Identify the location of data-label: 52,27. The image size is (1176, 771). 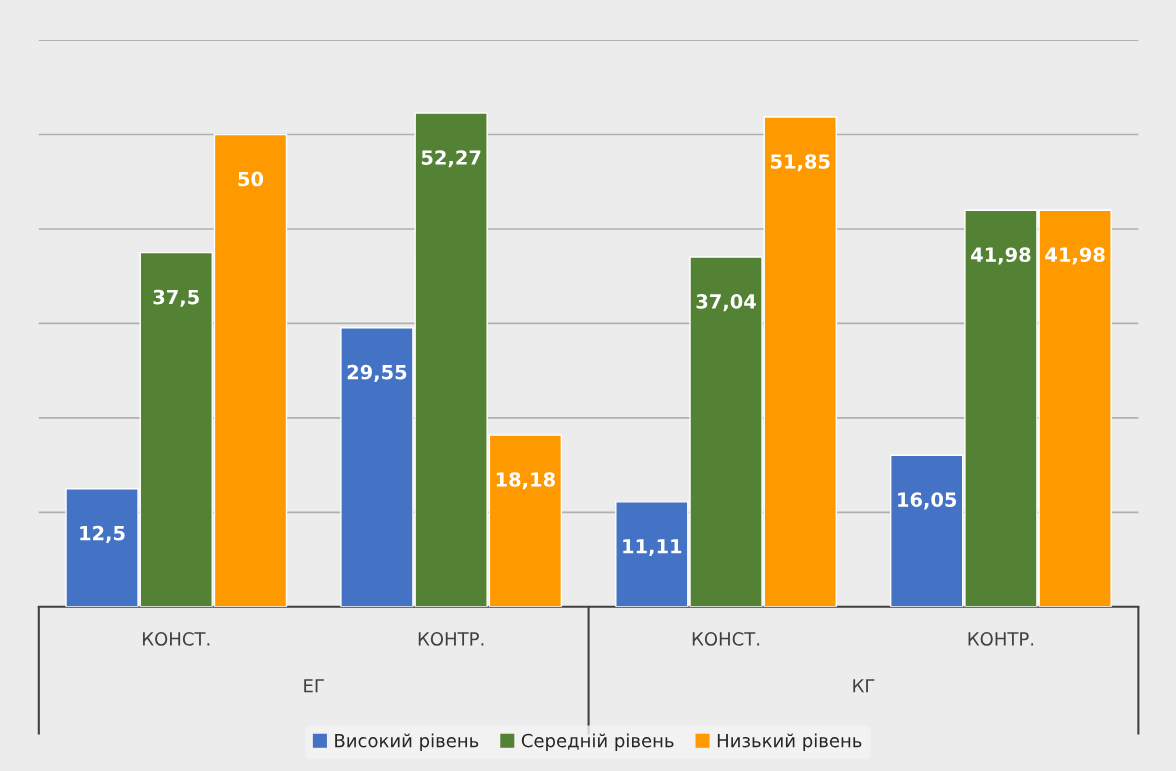
(451, 159).